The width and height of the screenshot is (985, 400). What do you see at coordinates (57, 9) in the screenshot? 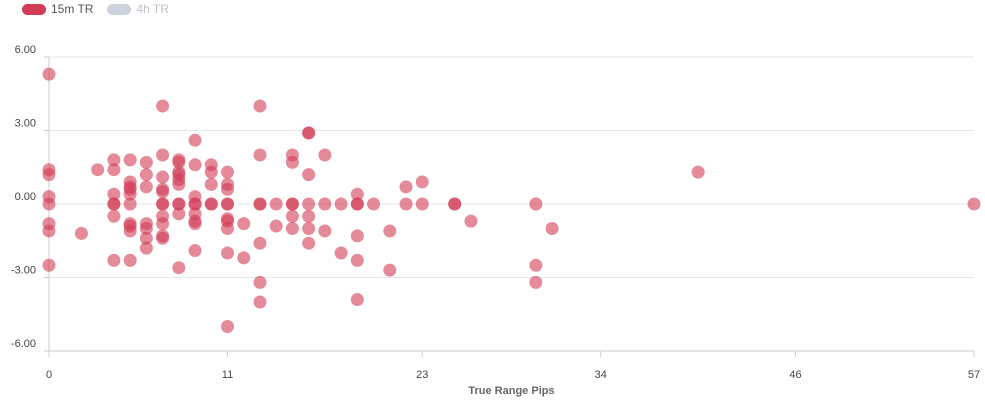
I see `legend-item-15m-tr: 15m TR` at bounding box center [57, 9].